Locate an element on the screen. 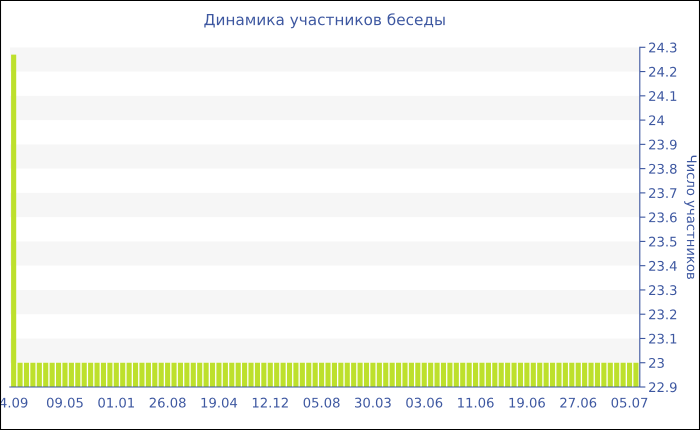  y-tick-label: 23.1 is located at coordinates (662, 339).